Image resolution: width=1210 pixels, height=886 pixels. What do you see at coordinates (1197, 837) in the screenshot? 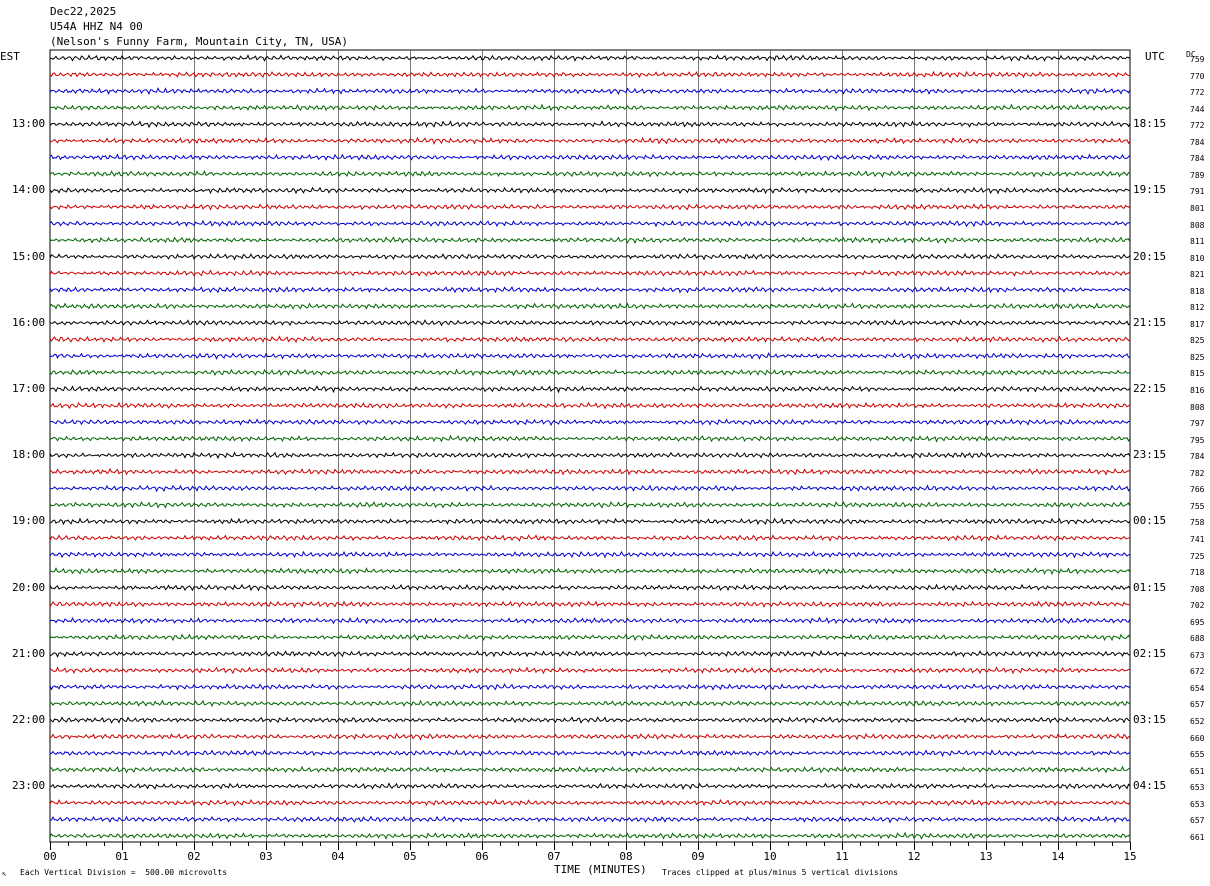
I see `dc-offset-label: 661` at bounding box center [1197, 837].